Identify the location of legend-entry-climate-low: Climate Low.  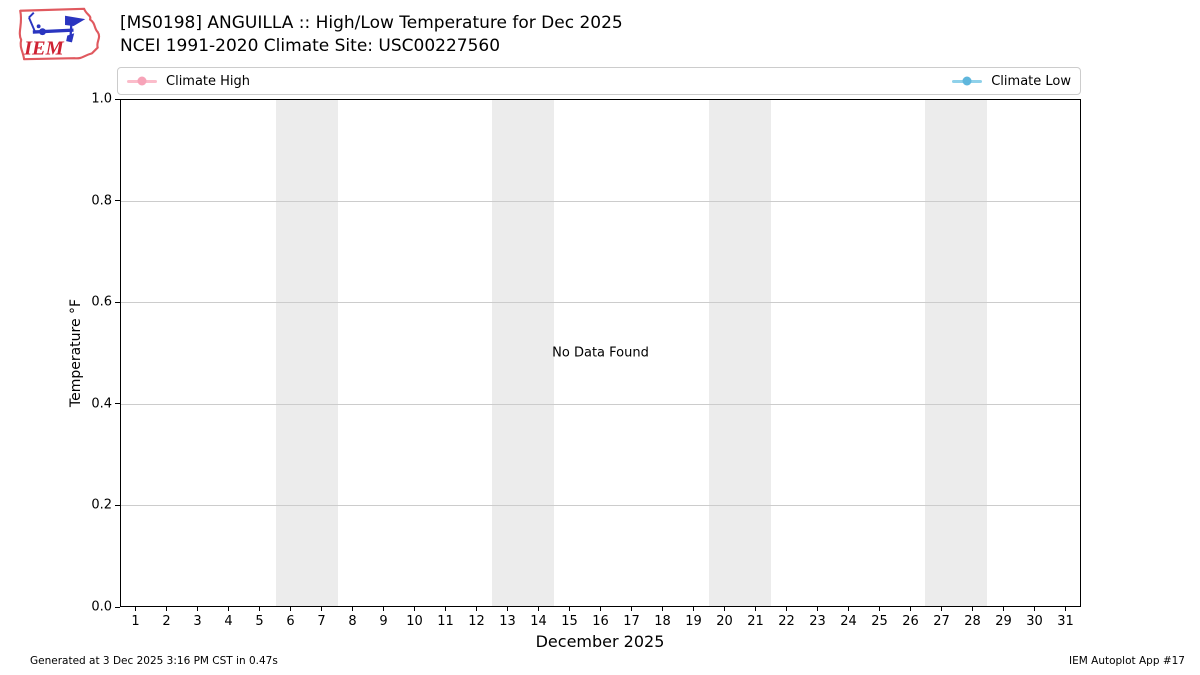
(1011, 81).